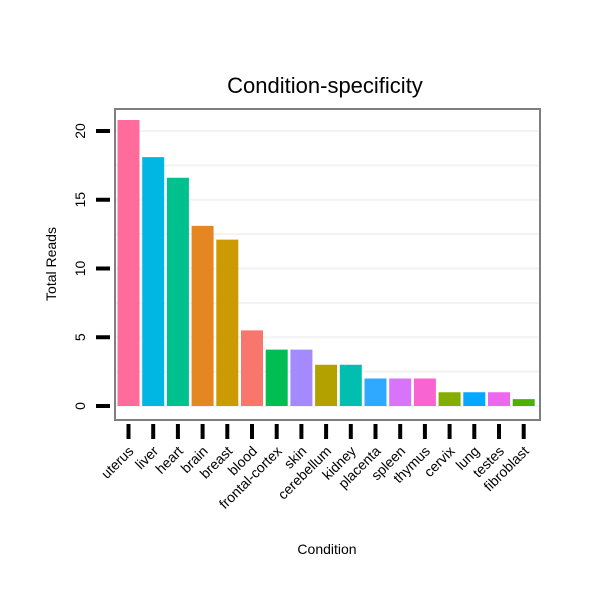 Image resolution: width=600 pixels, height=600 pixels. What do you see at coordinates (325, 85) in the screenshot?
I see `chart-title: Condition-specificity` at bounding box center [325, 85].